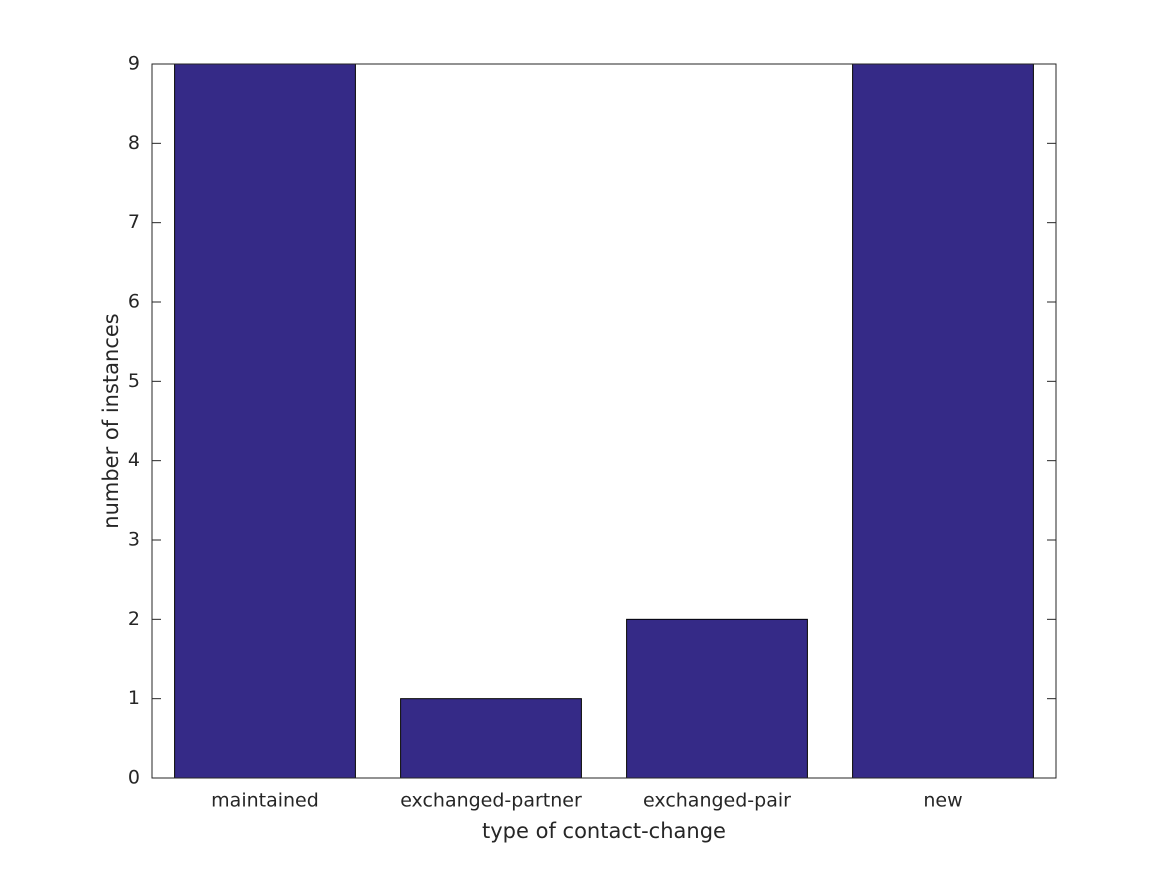 The image size is (1167, 875). I want to click on x-tick-label: exchanged-pair, so click(717, 801).